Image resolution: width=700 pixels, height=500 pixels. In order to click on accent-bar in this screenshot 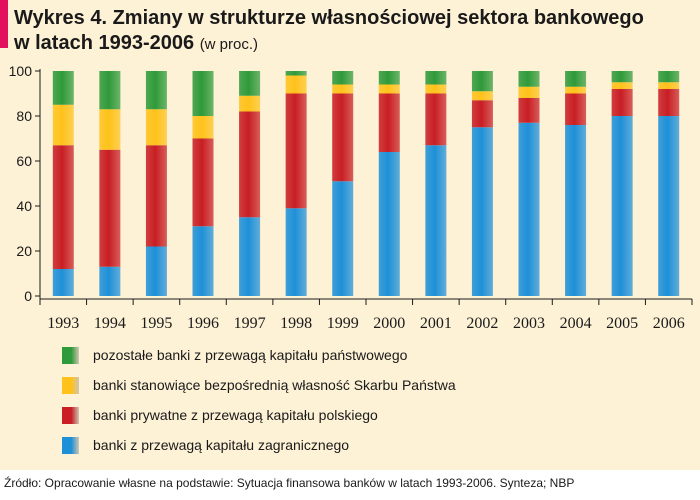, I will do `click(4, 24)`.